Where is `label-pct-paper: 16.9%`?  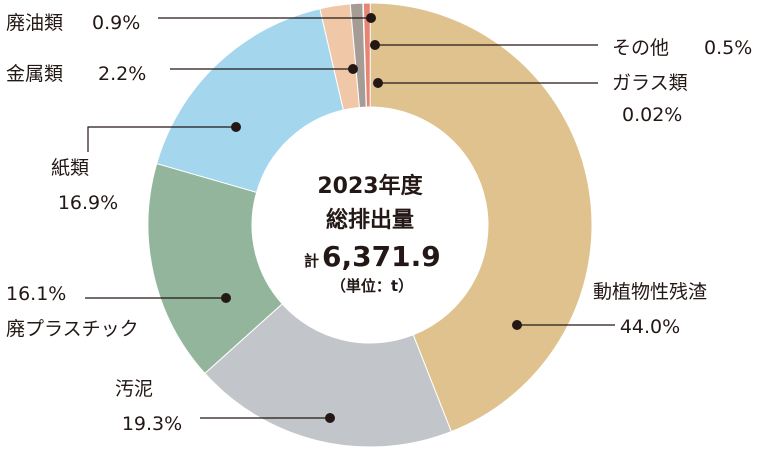
label-pct-paper: 16.9% is located at coordinates (88, 203).